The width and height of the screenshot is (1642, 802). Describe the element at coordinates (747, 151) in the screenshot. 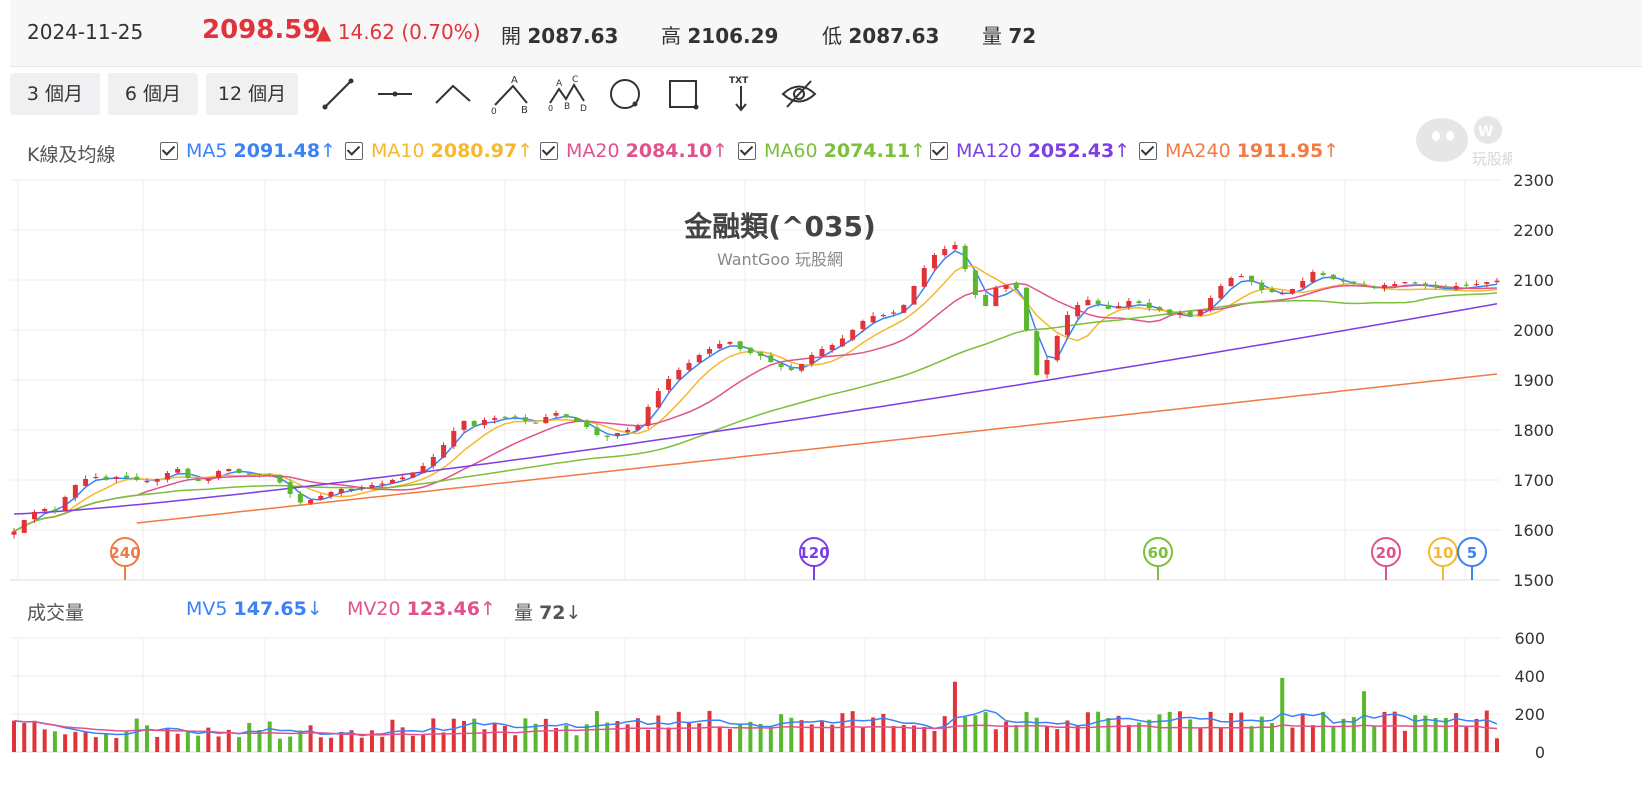

I see `ma60-checkbox` at that location.